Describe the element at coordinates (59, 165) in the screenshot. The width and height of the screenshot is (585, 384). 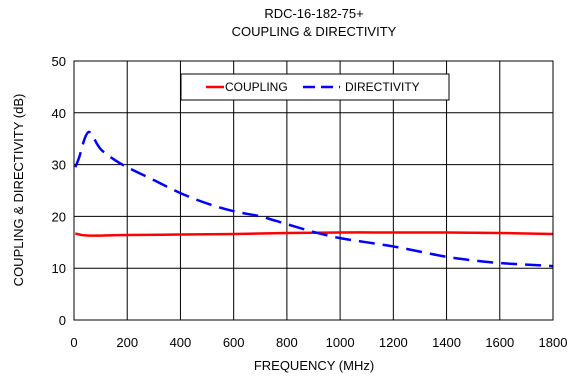
I see `y-tick-label: 30` at that location.